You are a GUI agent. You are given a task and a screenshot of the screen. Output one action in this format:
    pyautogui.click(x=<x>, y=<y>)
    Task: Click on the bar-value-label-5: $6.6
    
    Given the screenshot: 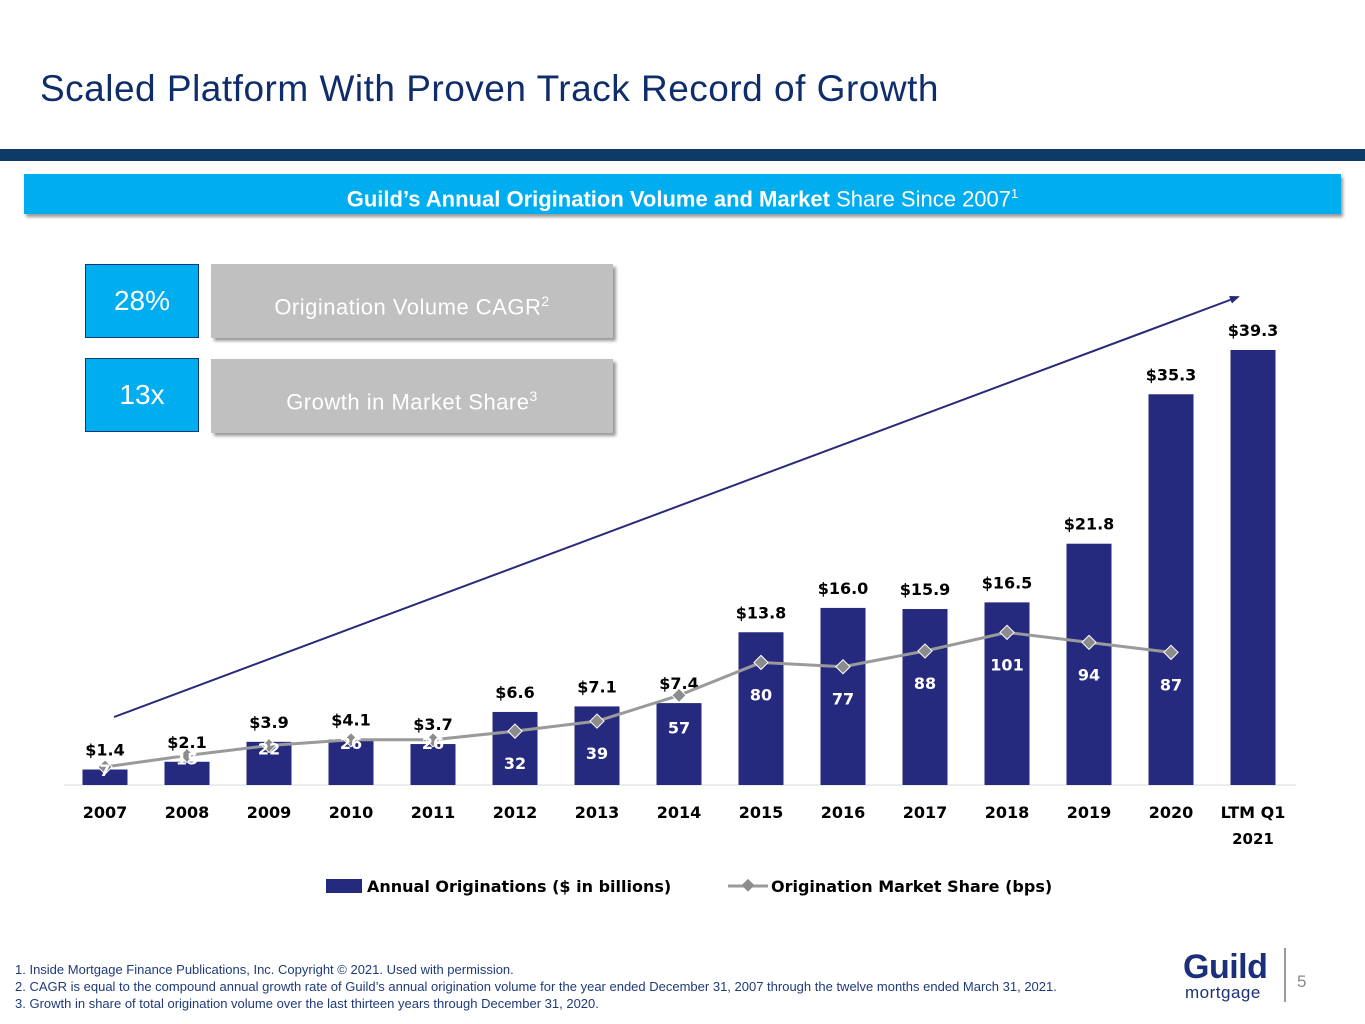 What is the action you would take?
    pyautogui.click(x=514, y=692)
    